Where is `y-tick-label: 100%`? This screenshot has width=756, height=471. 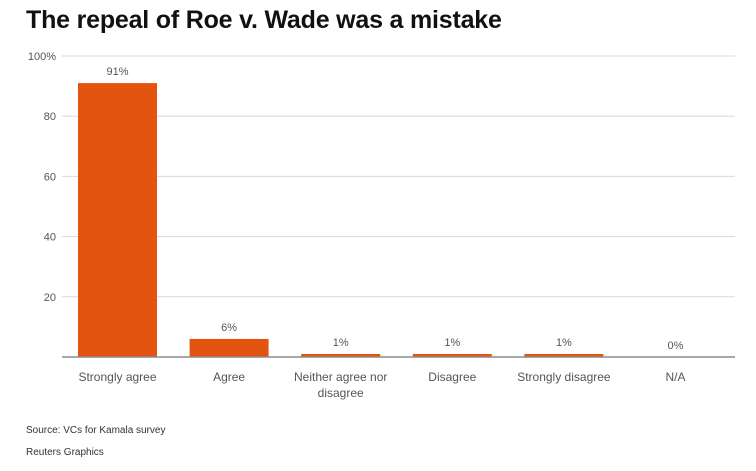
y-tick-label: 100% is located at coordinates (42, 57).